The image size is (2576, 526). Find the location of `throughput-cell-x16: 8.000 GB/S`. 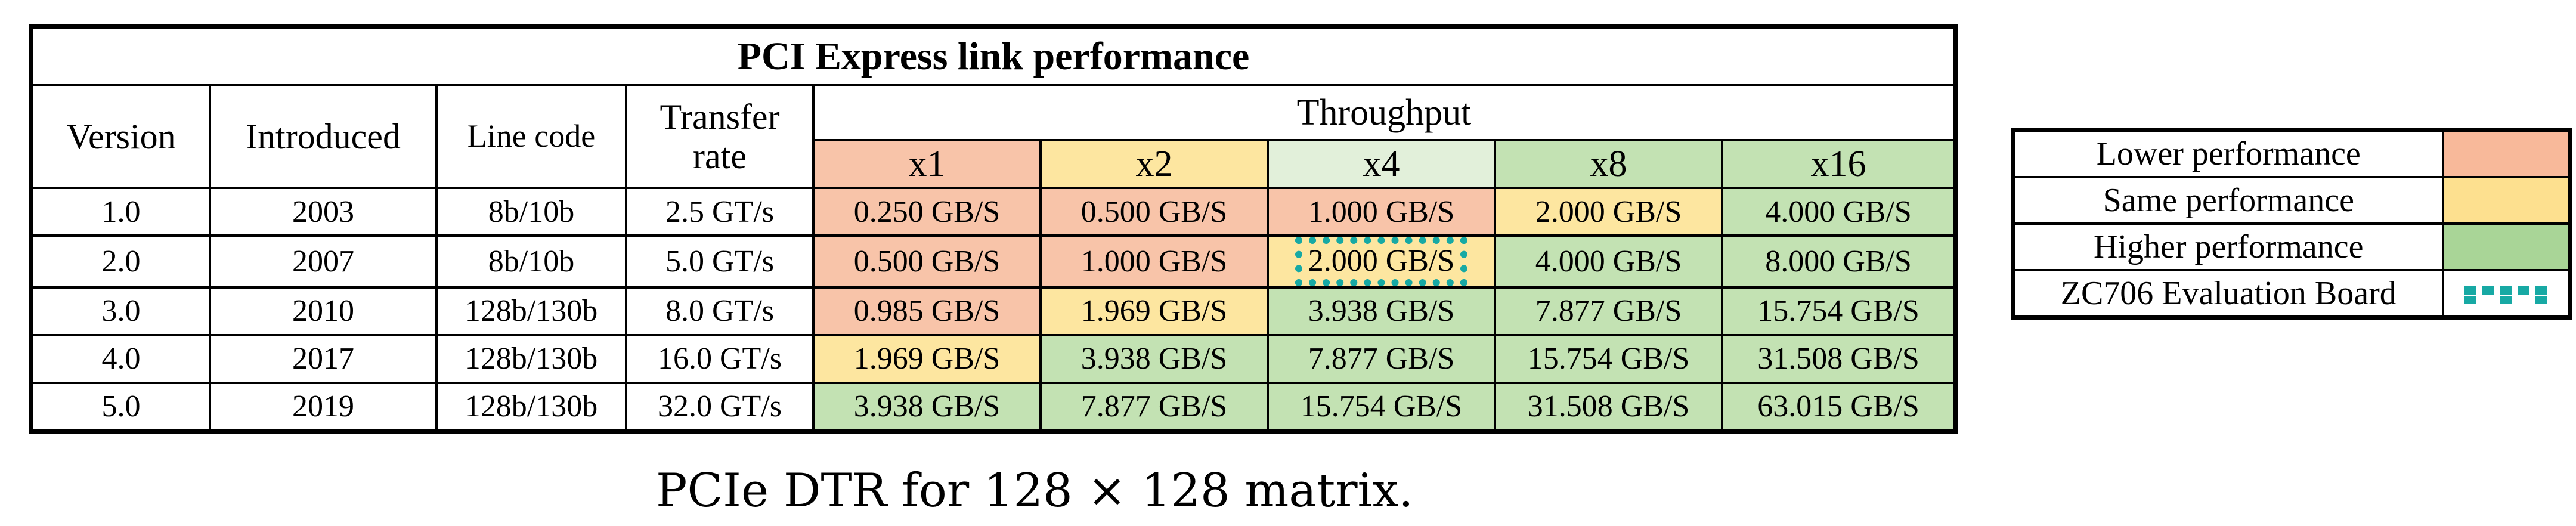

throughput-cell-x16: 8.000 GB/S is located at coordinates (1839, 261).